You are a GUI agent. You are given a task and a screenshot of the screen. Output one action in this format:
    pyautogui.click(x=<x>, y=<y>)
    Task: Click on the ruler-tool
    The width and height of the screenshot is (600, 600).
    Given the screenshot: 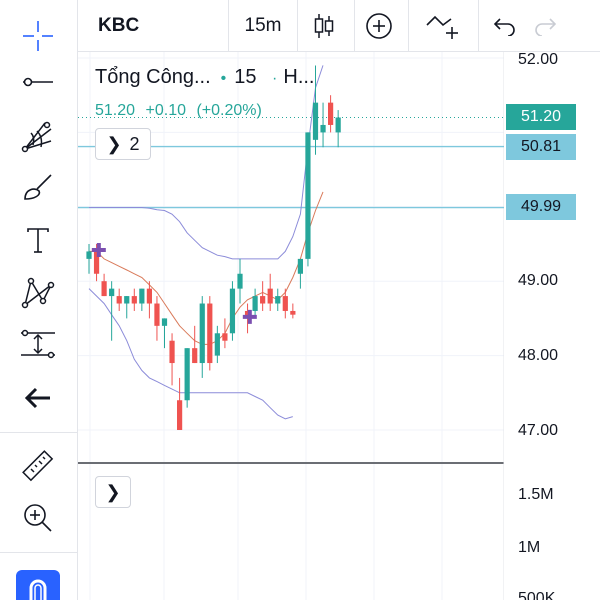 What is the action you would take?
    pyautogui.click(x=38, y=466)
    